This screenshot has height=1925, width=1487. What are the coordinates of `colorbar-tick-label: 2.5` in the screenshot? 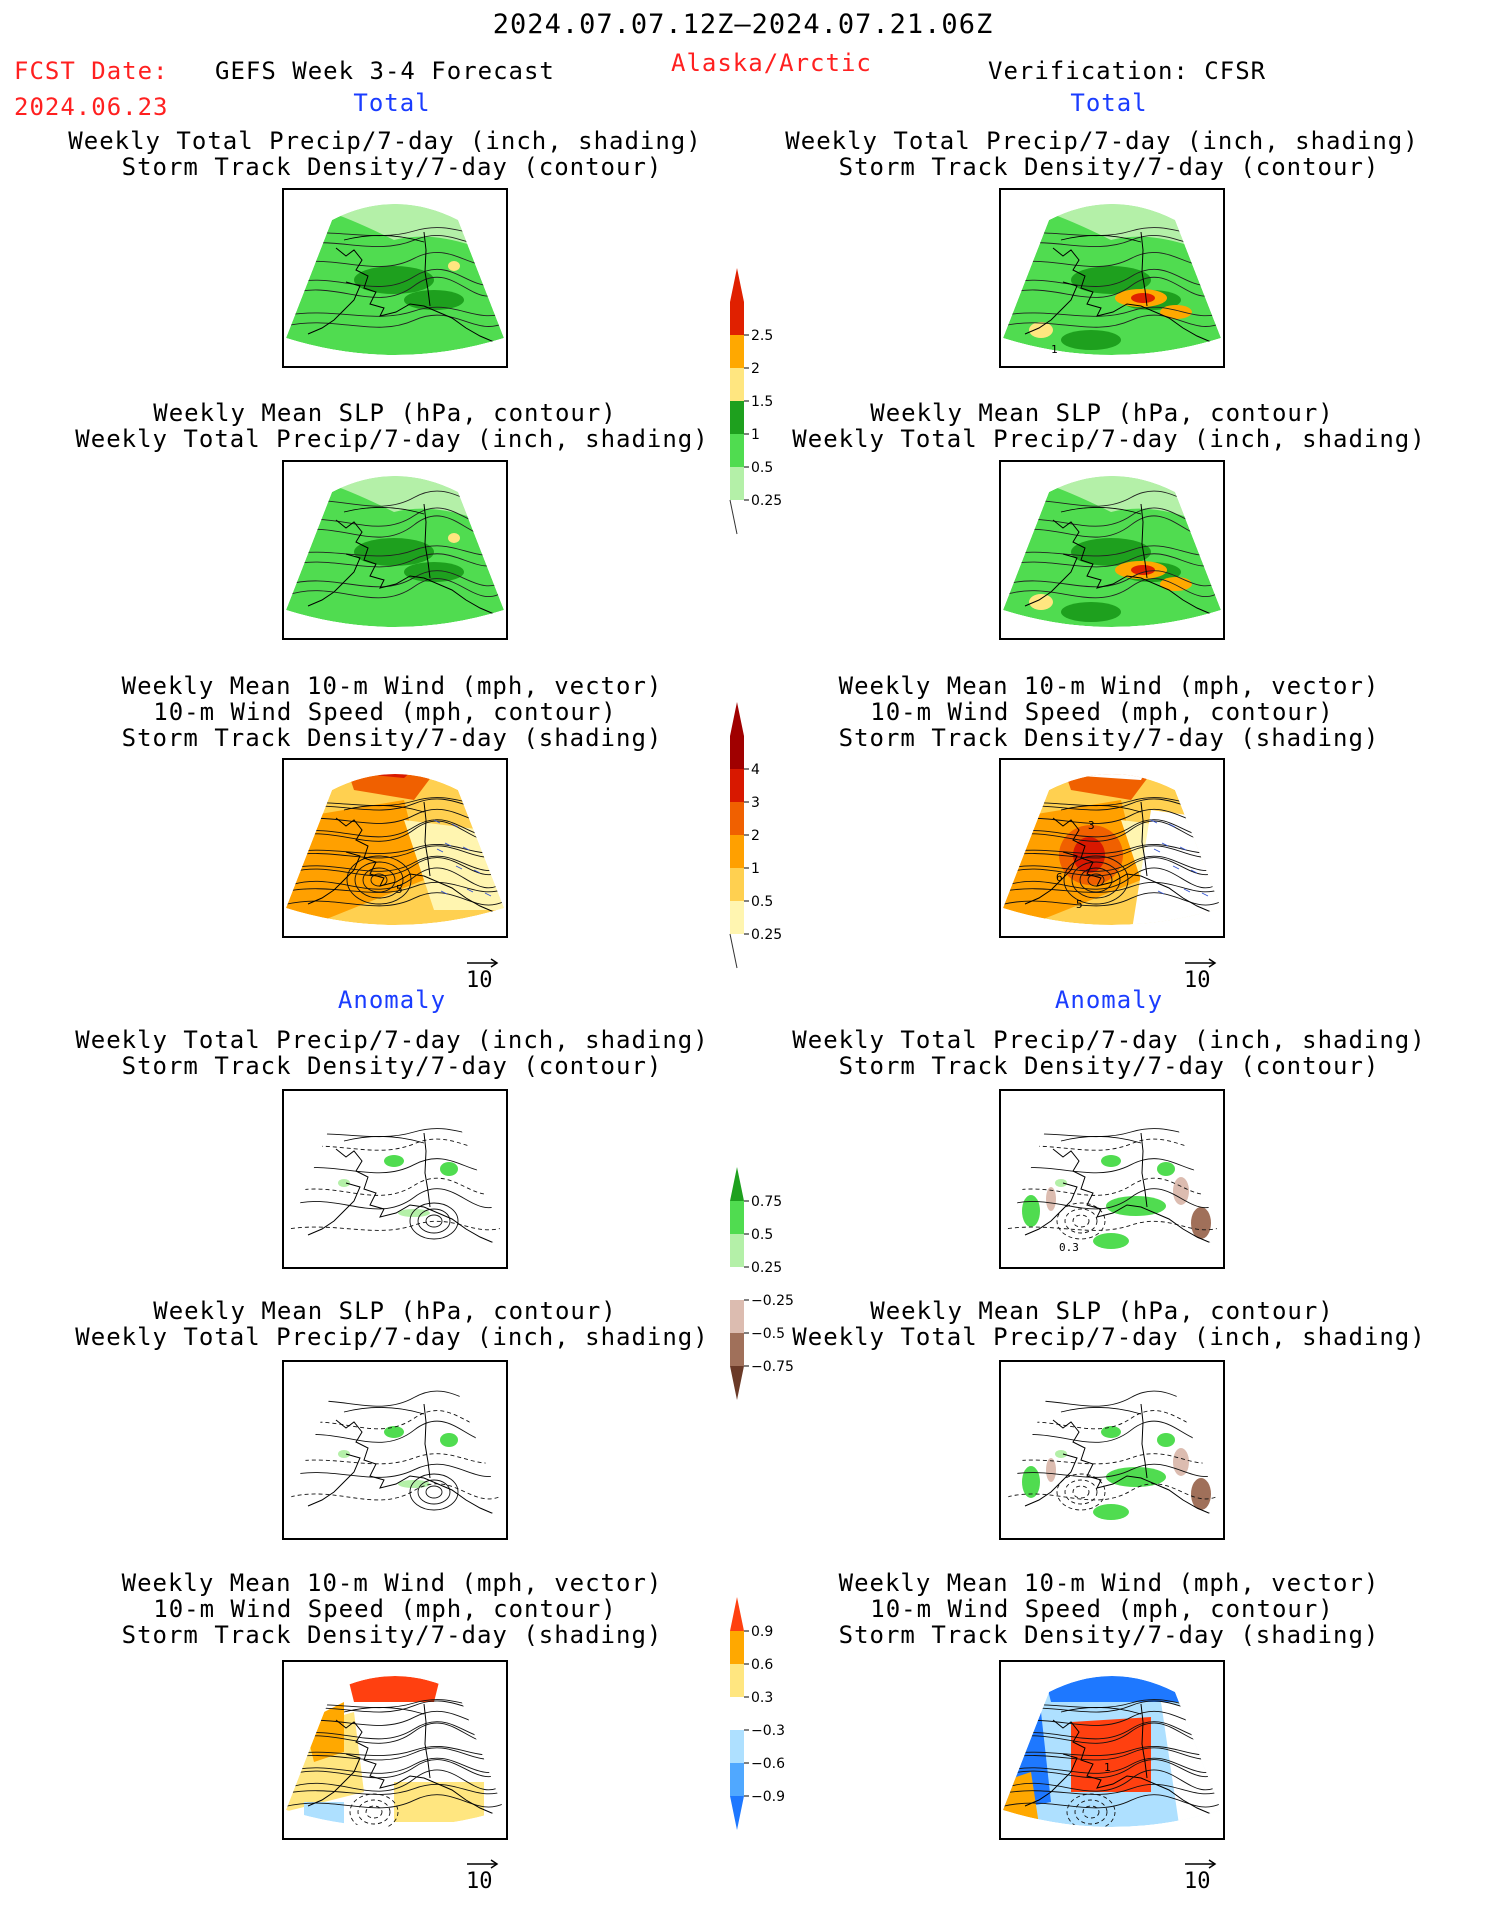 It's located at (762, 336).